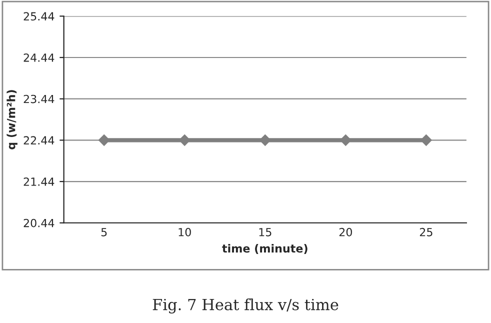 The height and width of the screenshot is (323, 491). What do you see at coordinates (39, 182) in the screenshot?
I see `y-tick-label: 21.44` at bounding box center [39, 182].